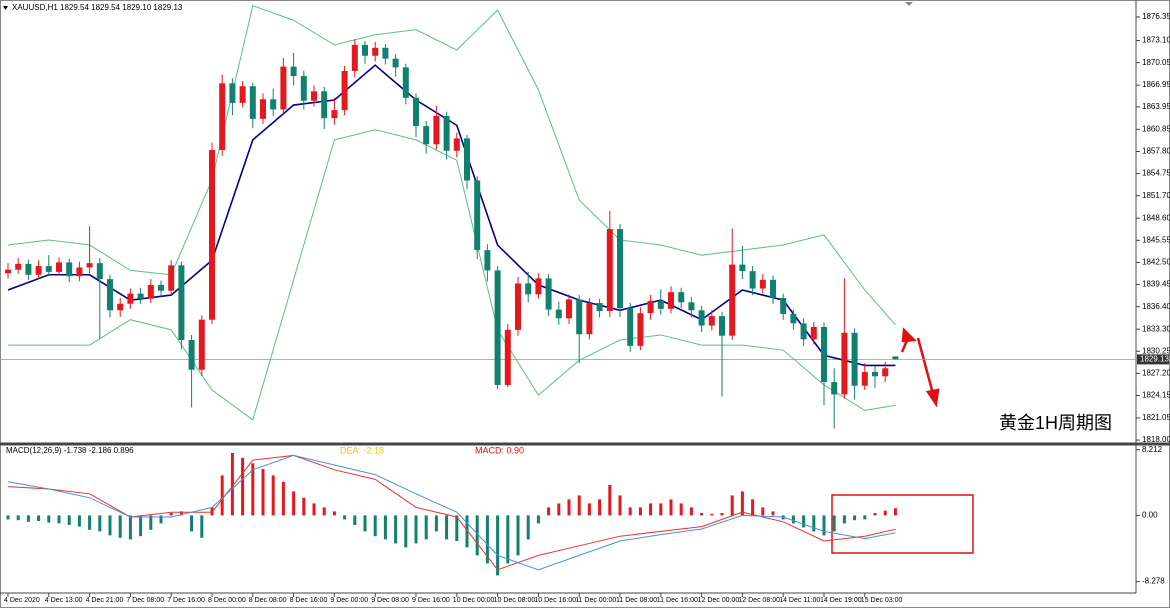 The width and height of the screenshot is (1170, 608). What do you see at coordinates (1156, 417) in the screenshot?
I see `y-tick-label: 1821.05` at bounding box center [1156, 417].